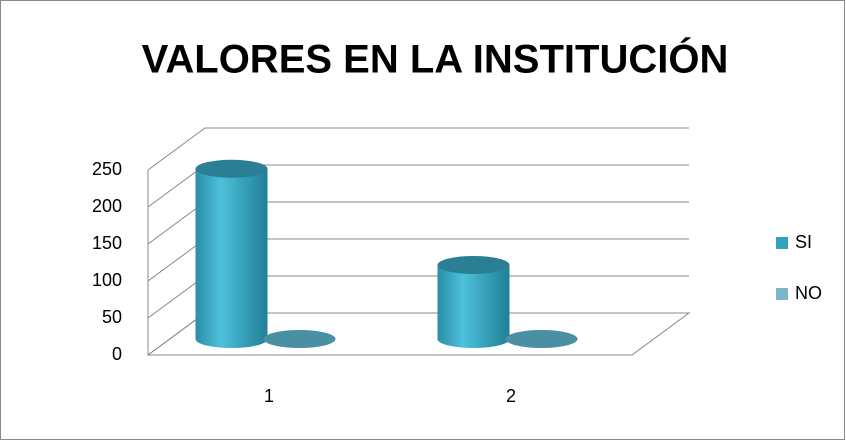  Describe the element at coordinates (511, 396) in the screenshot. I see `x-tick-label: 2` at that location.